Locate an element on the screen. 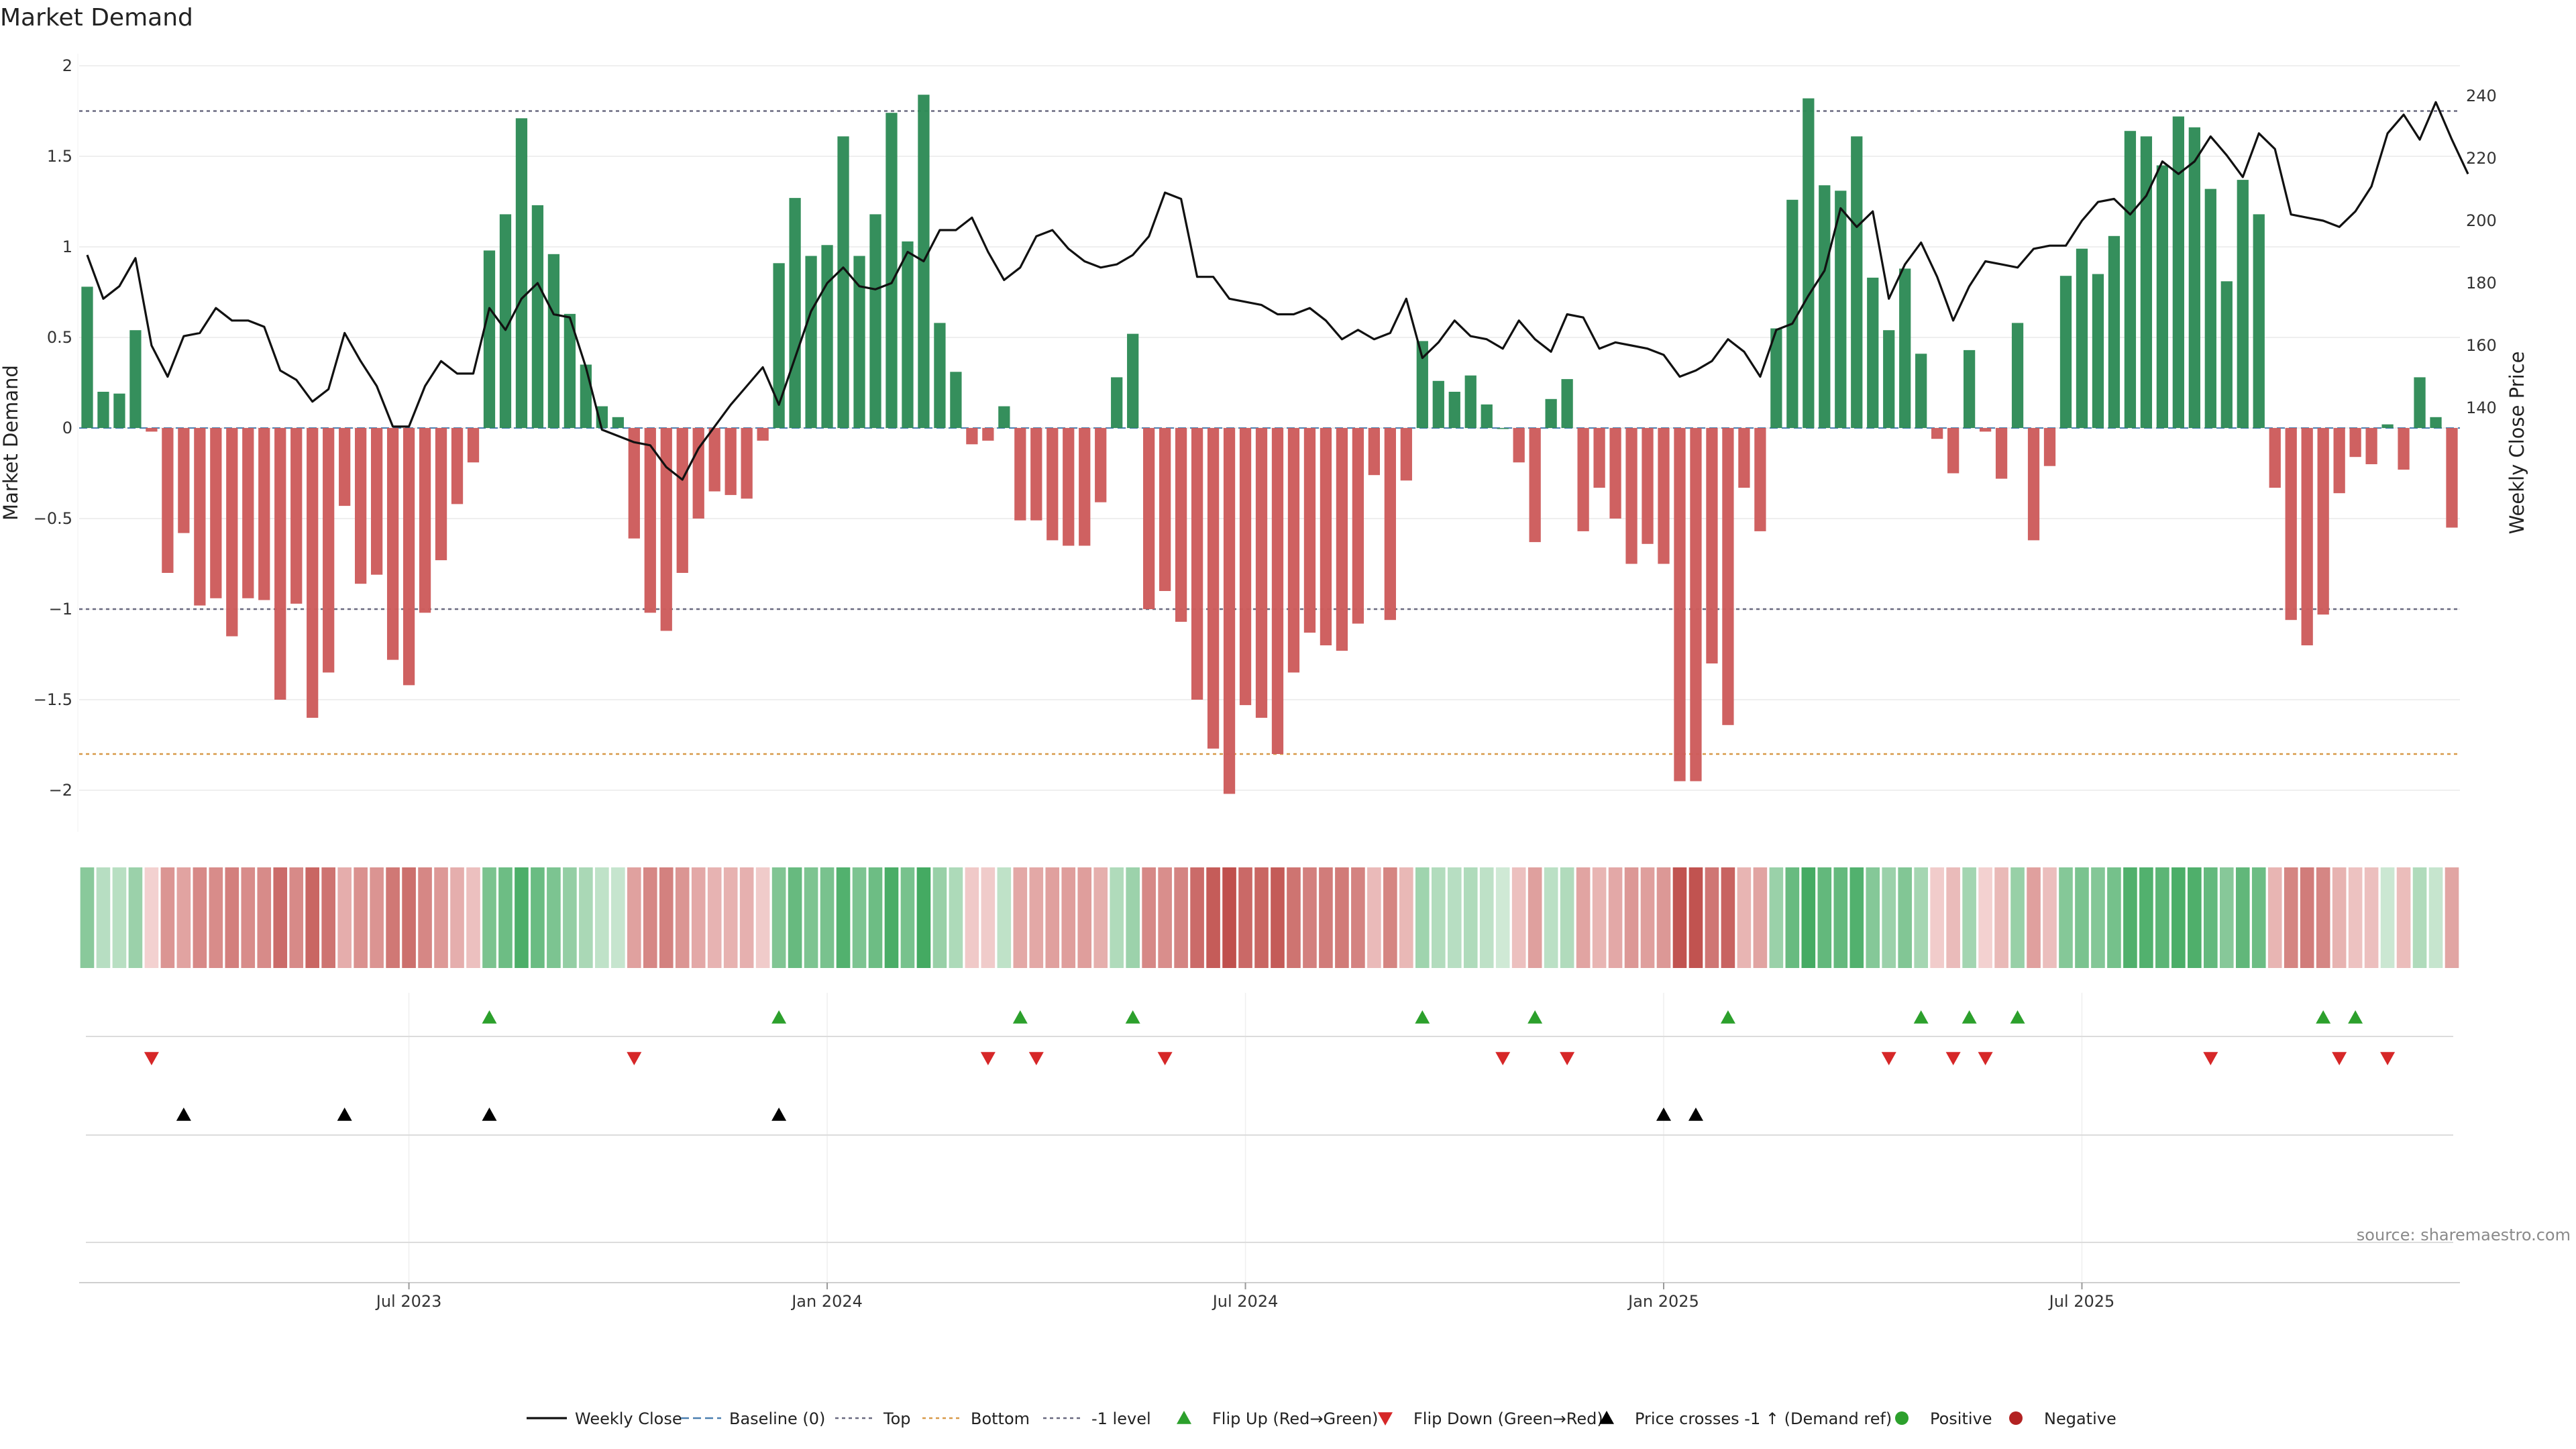 The width and height of the screenshot is (2576, 1449). legend-item-bottom: Bottom is located at coordinates (976, 1418).